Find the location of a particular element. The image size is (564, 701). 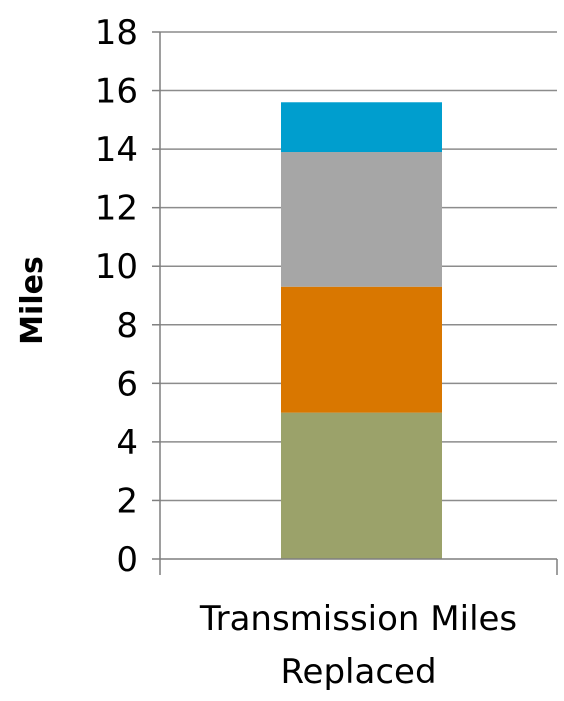

y-tick-label: 8 is located at coordinates (127, 326).